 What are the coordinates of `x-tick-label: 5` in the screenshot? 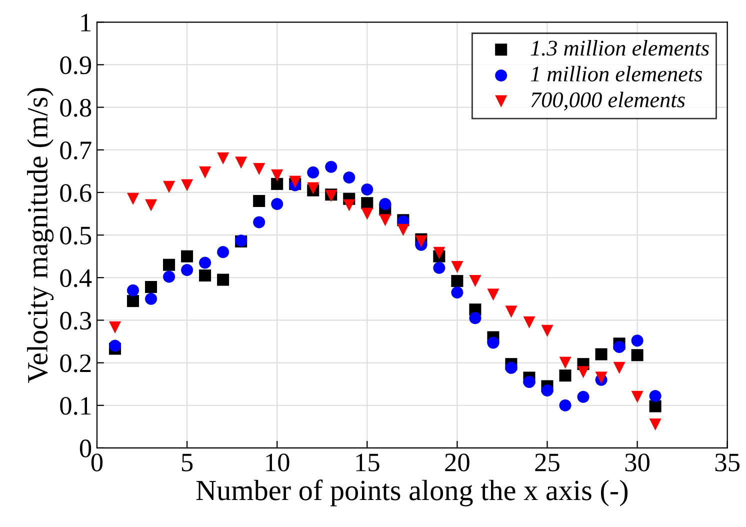 It's located at (187, 463).